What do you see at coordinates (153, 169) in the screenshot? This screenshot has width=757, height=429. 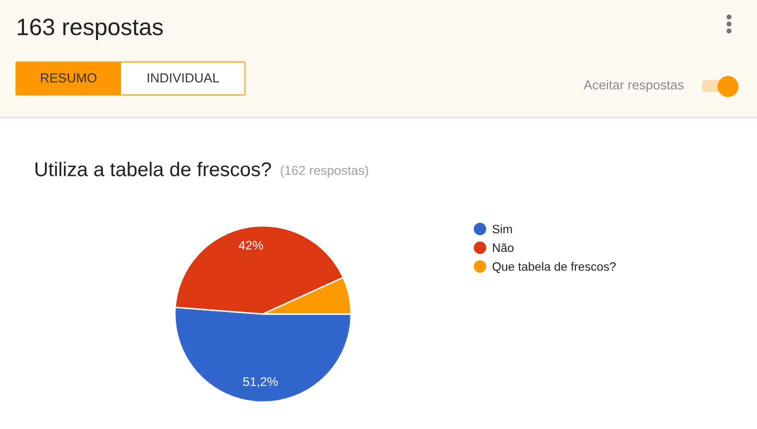 I see `chart-title: Utiliza a tabela de frescos?` at bounding box center [153, 169].